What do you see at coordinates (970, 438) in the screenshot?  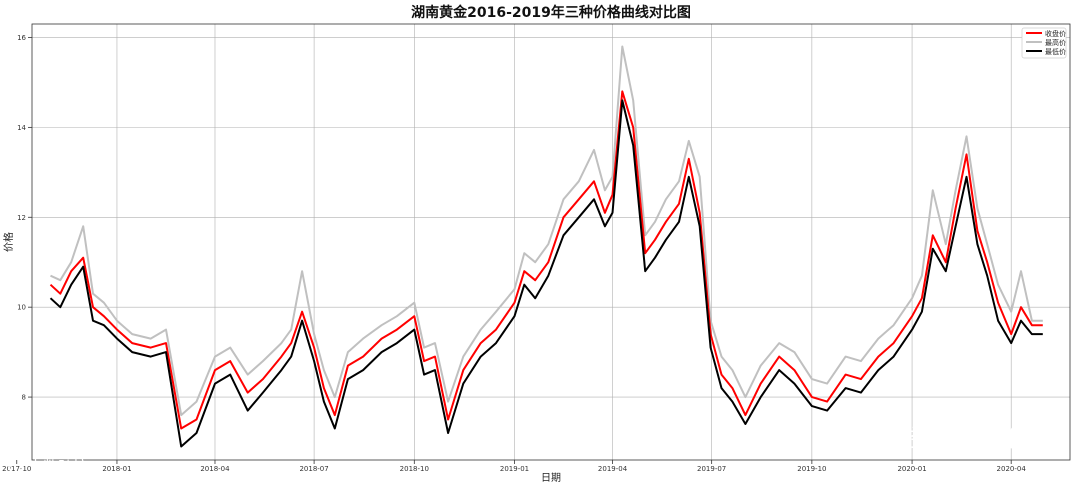 I see `watermark-right-text: 数据皮皮侠` at bounding box center [970, 438].